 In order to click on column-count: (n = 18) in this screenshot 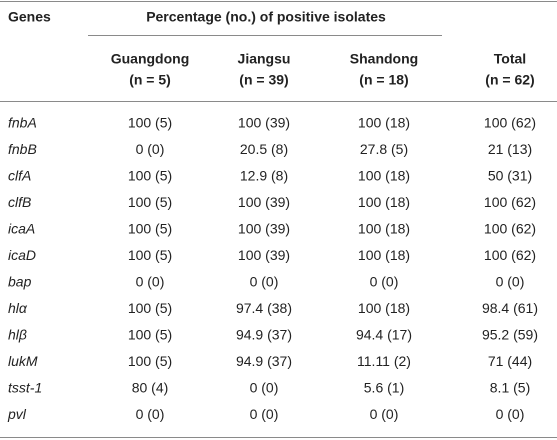, I will do `click(383, 80)`.